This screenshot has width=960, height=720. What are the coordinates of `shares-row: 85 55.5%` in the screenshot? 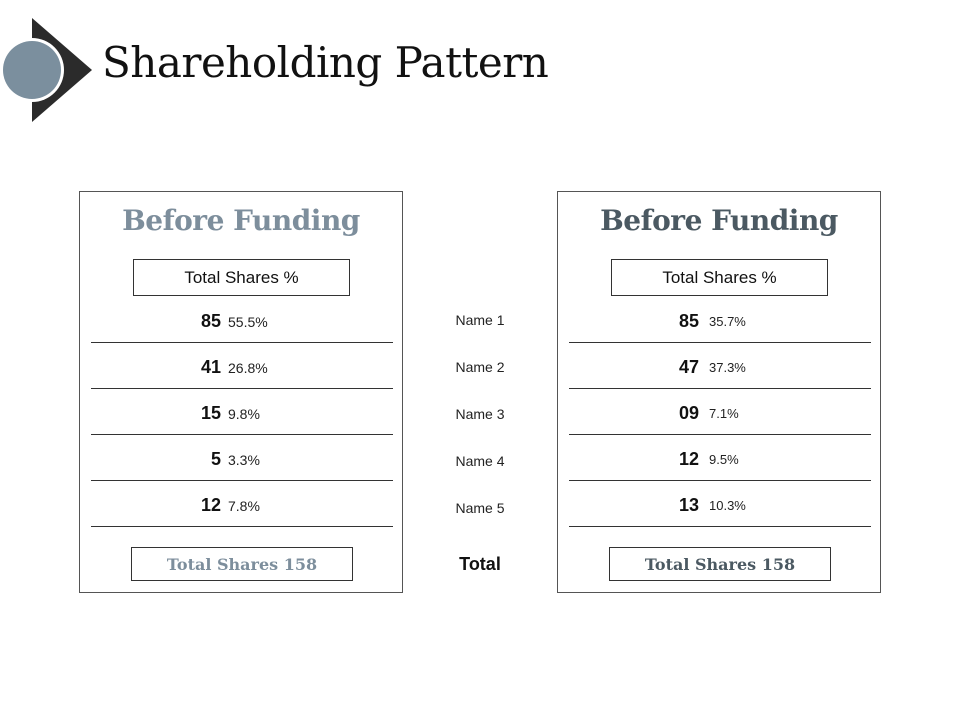 It's located at (242, 320).